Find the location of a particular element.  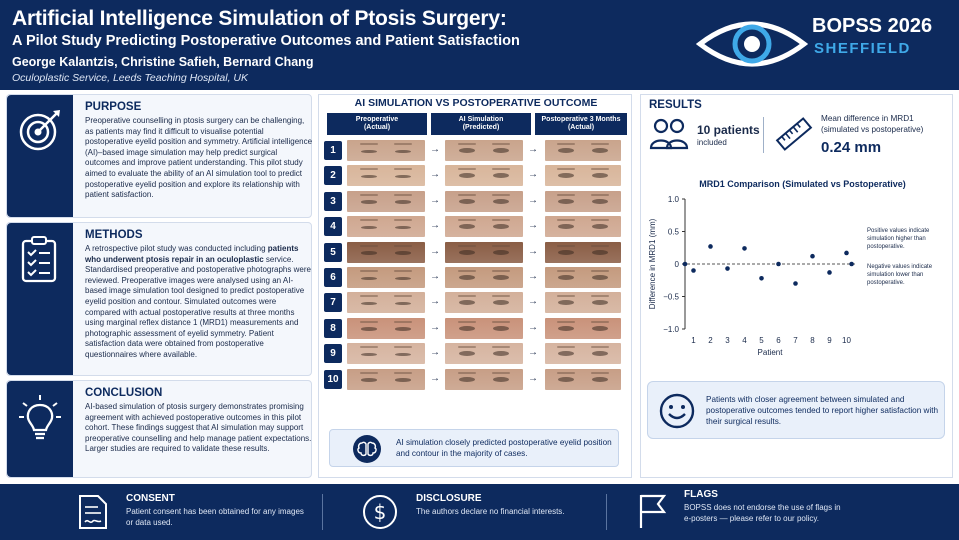

col-header-ai-simulation: AI Simulation (Predicted) is located at coordinates (481, 124).